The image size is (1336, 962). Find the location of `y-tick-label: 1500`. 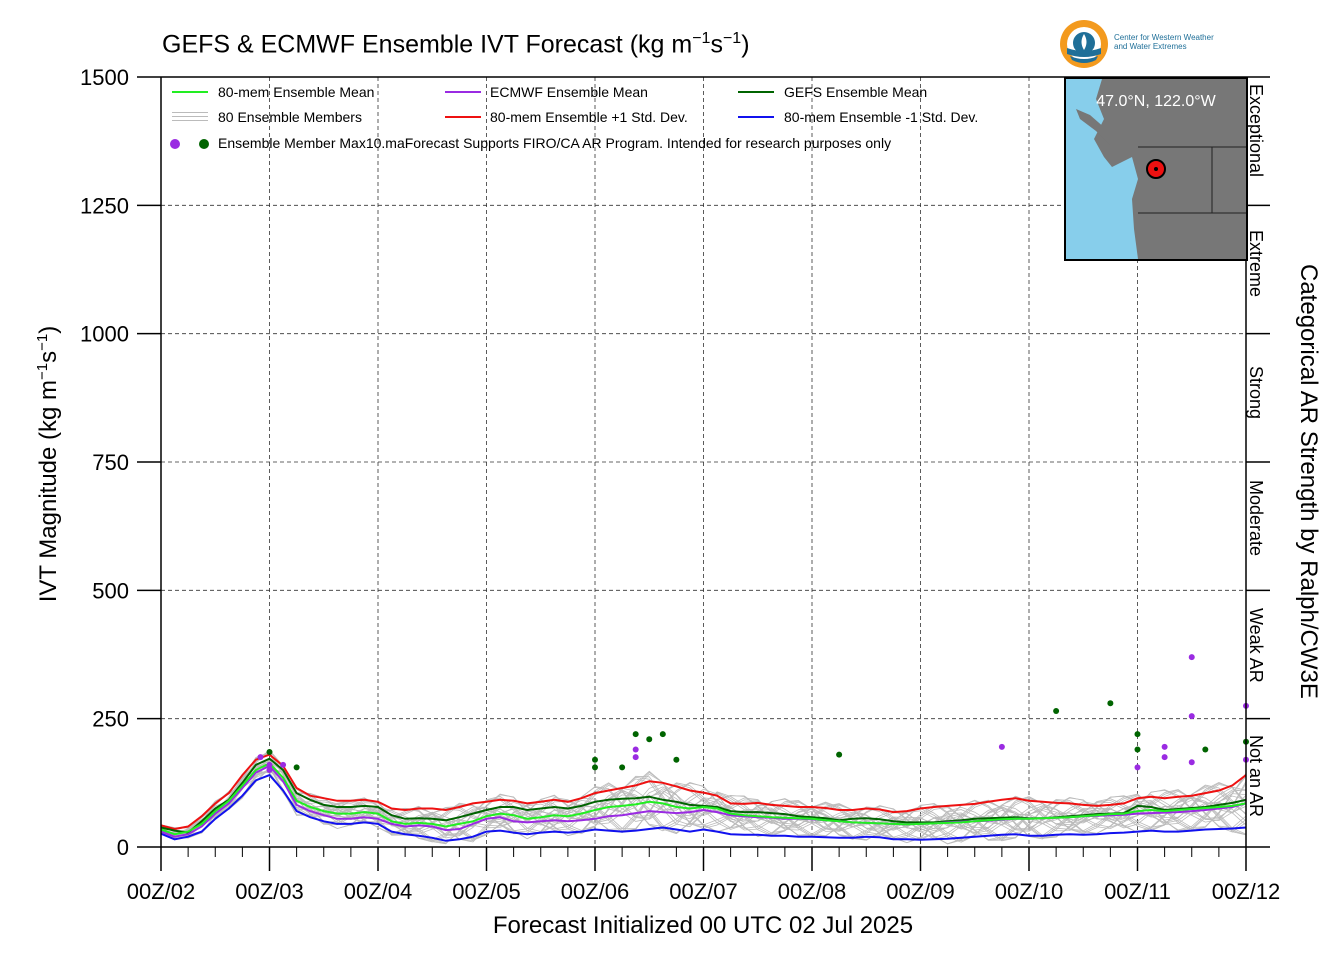

y-tick-label: 1500 is located at coordinates (104, 77).